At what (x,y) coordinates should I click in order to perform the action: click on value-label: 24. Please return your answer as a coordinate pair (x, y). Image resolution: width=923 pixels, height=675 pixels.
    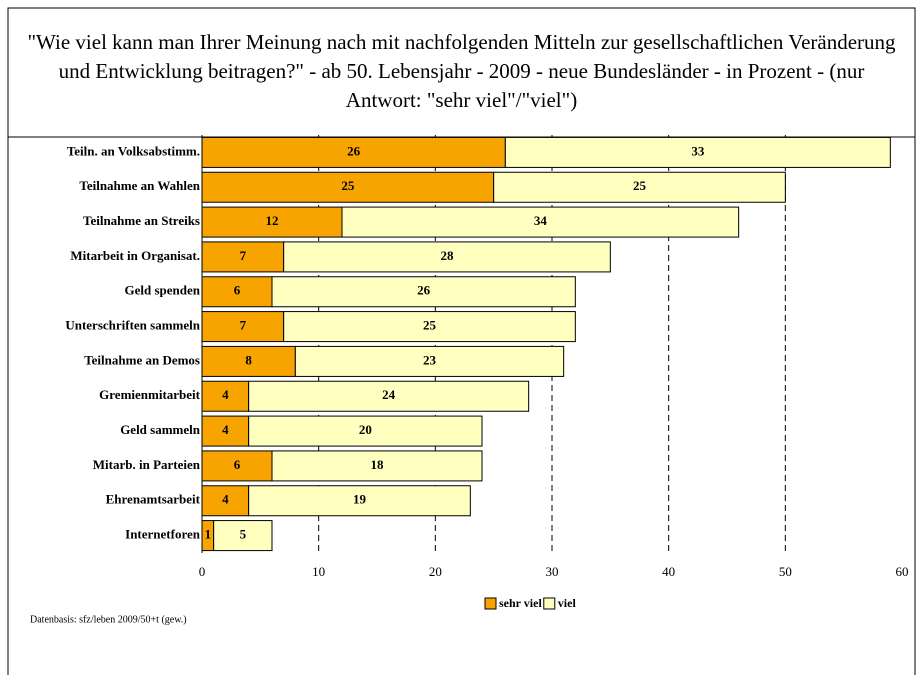
    Looking at the image, I should click on (389, 394).